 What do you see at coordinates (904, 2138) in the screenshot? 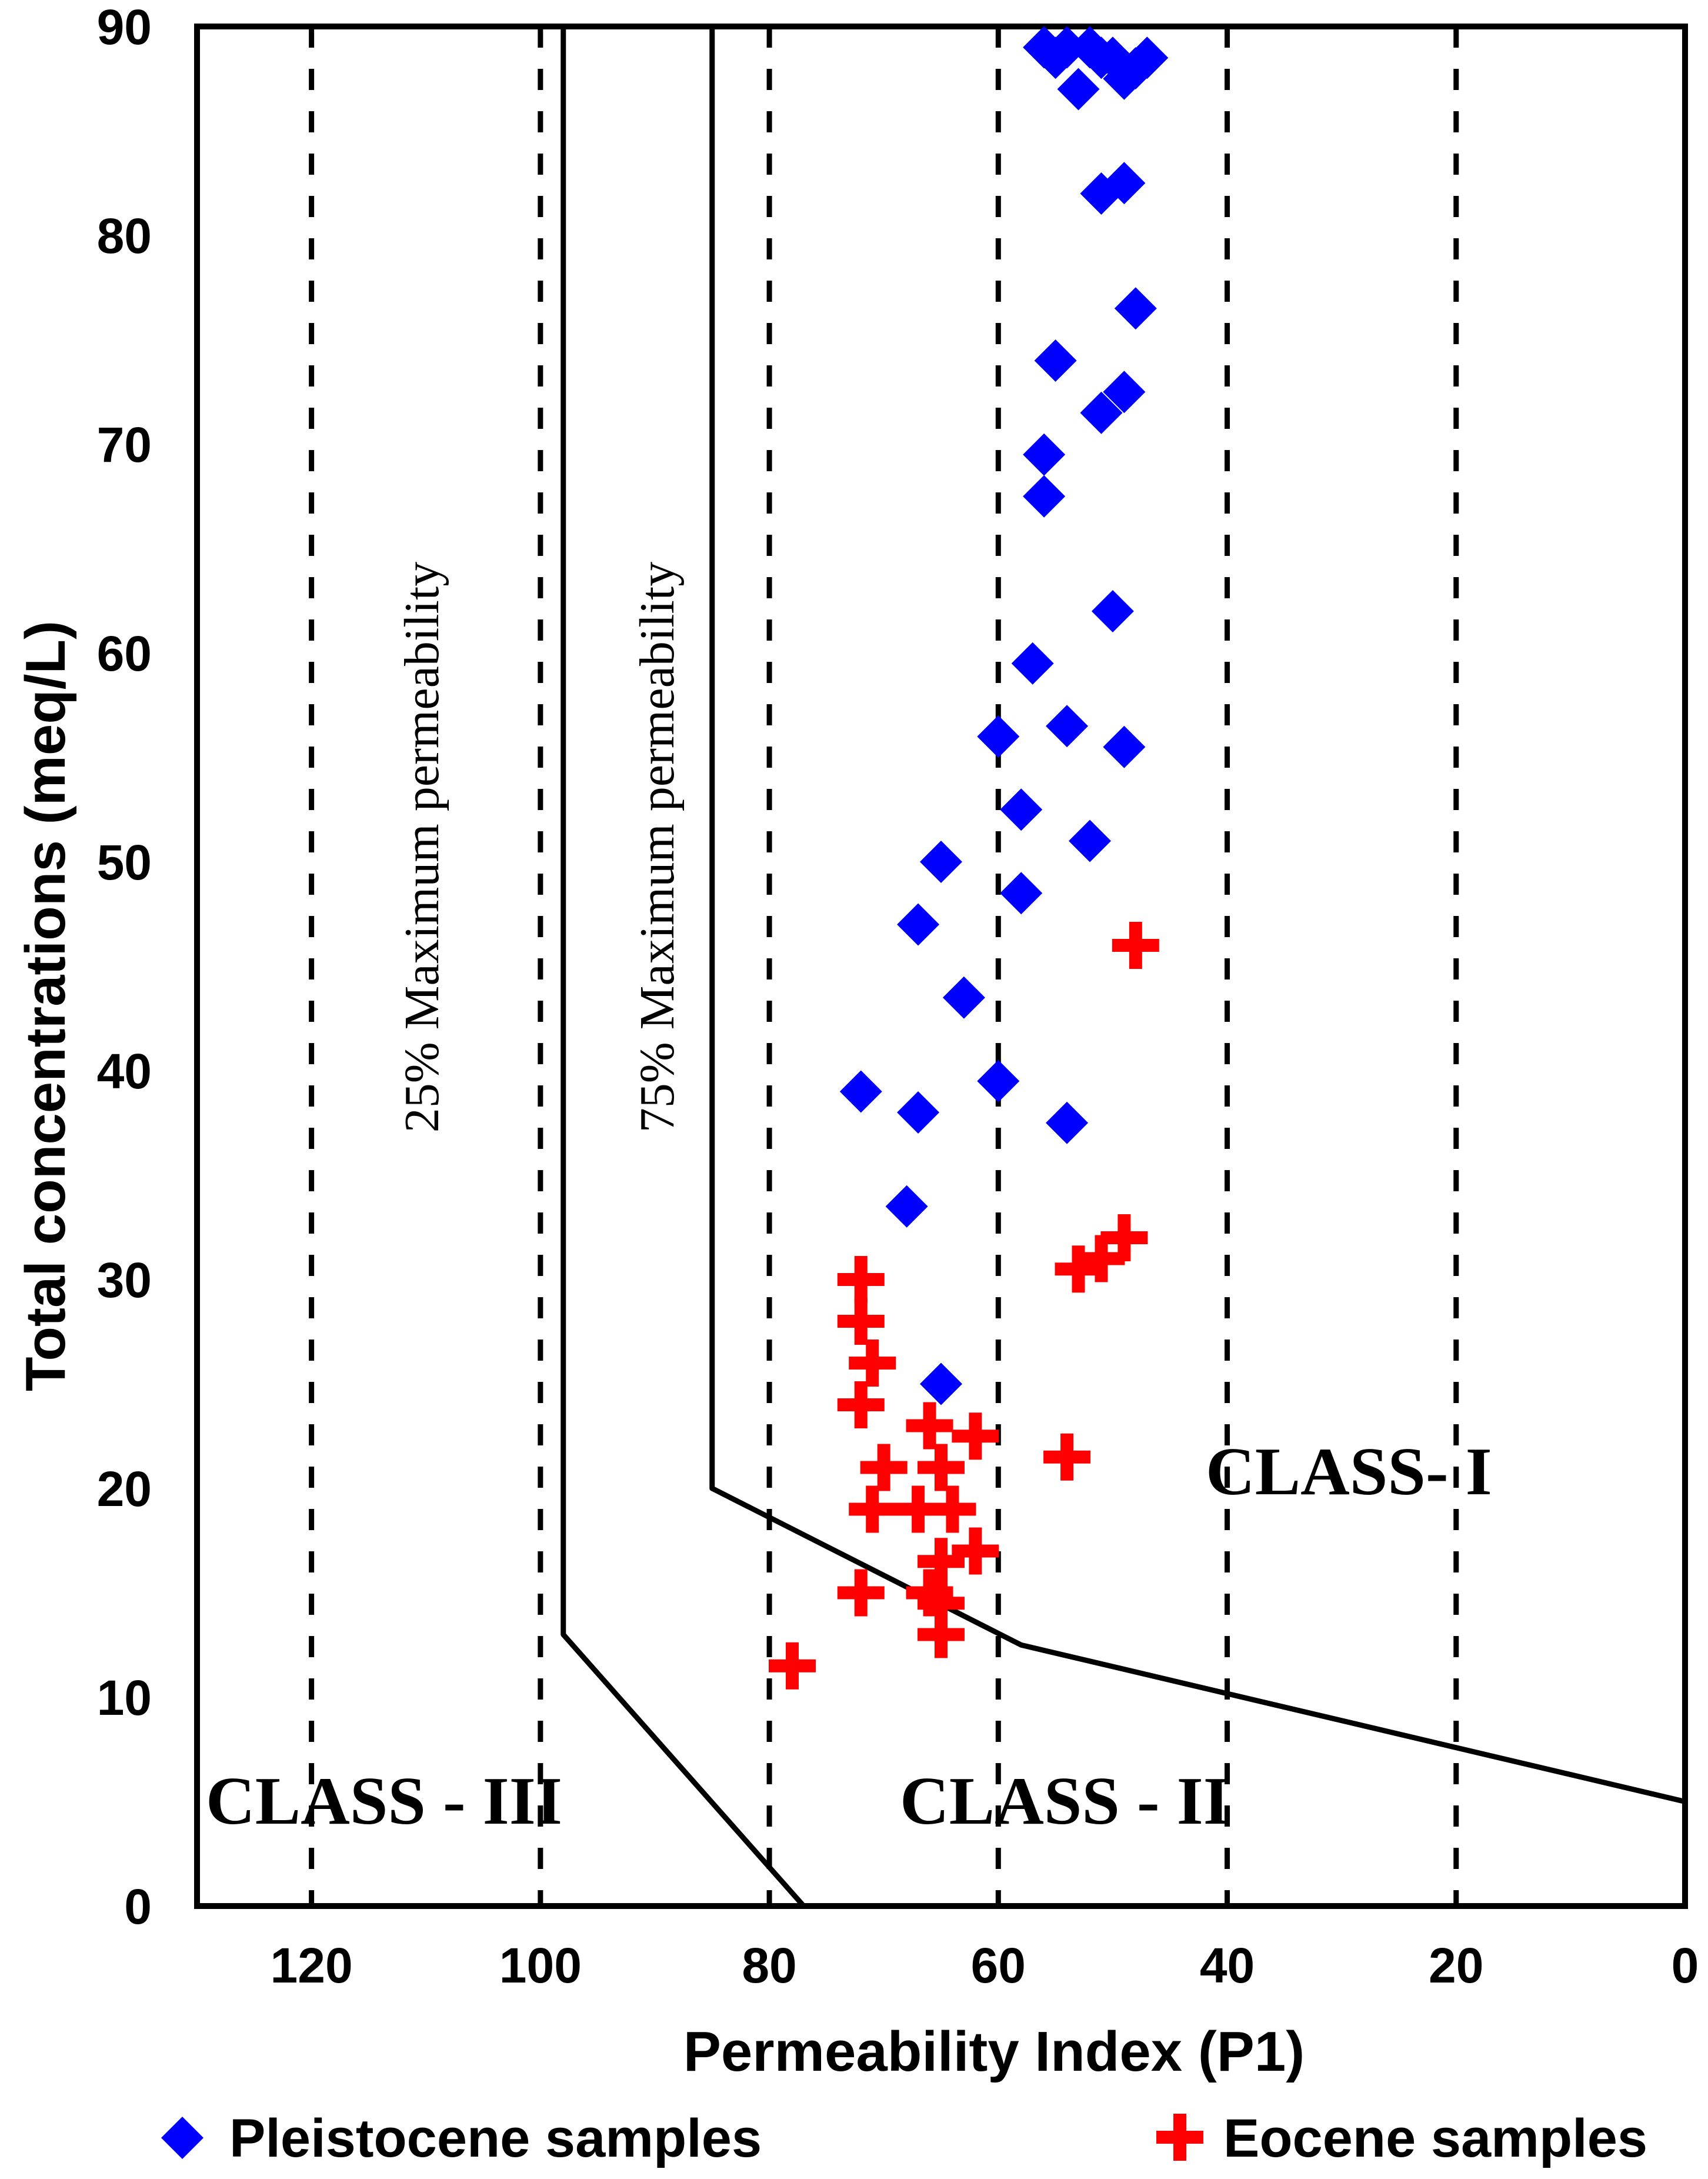
I see `legend: Pleistocene samples Eocene samples` at bounding box center [904, 2138].